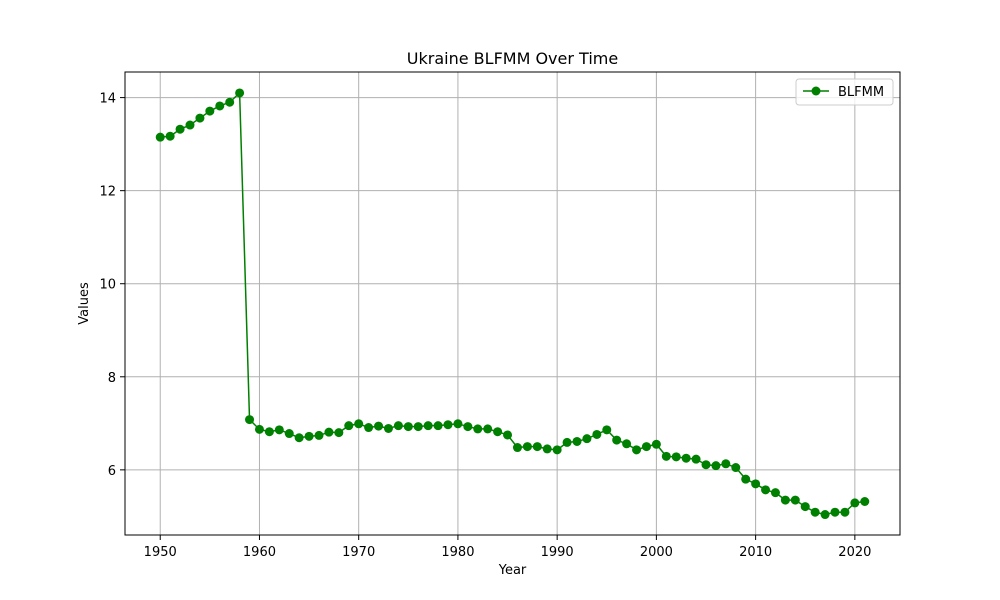 This screenshot has width=1000, height=600. What do you see at coordinates (112, 471) in the screenshot?
I see `y-tick-label: 6` at bounding box center [112, 471].